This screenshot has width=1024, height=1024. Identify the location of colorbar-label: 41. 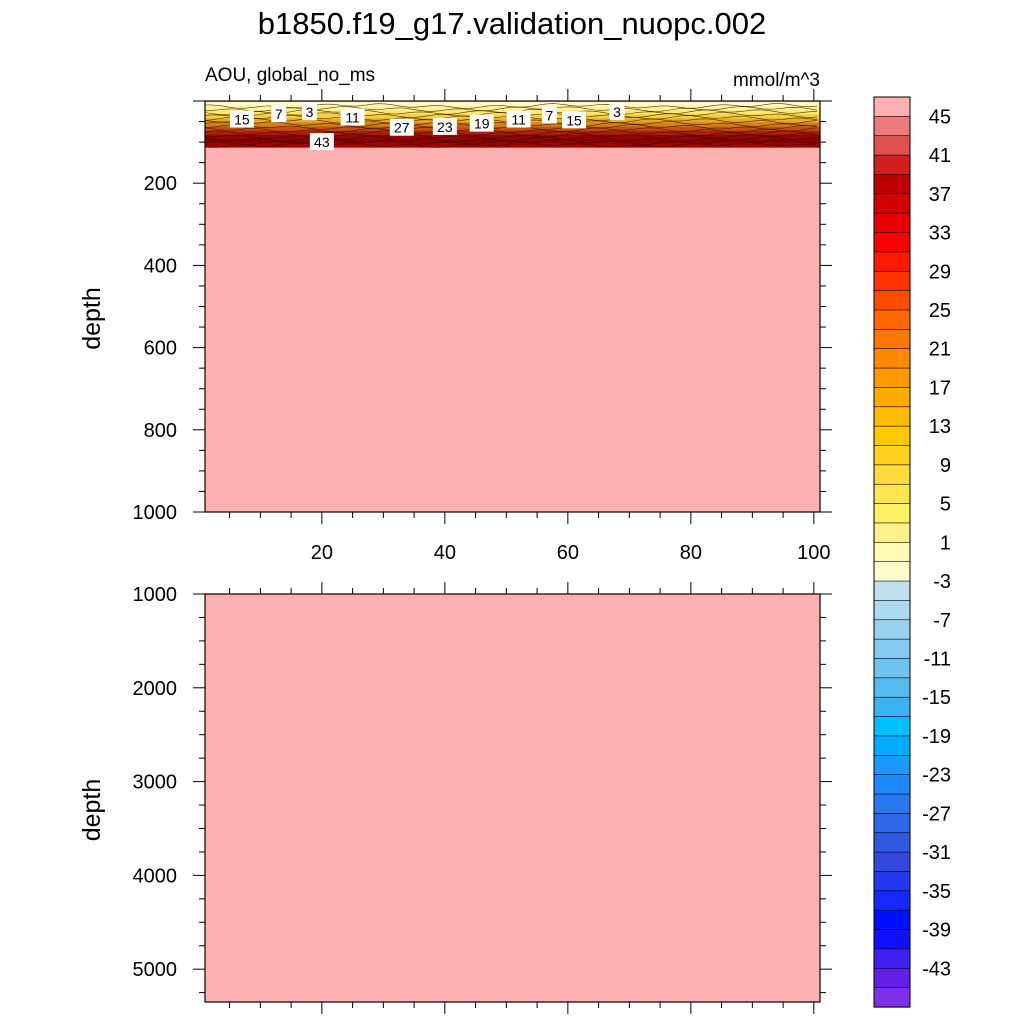
(940, 156).